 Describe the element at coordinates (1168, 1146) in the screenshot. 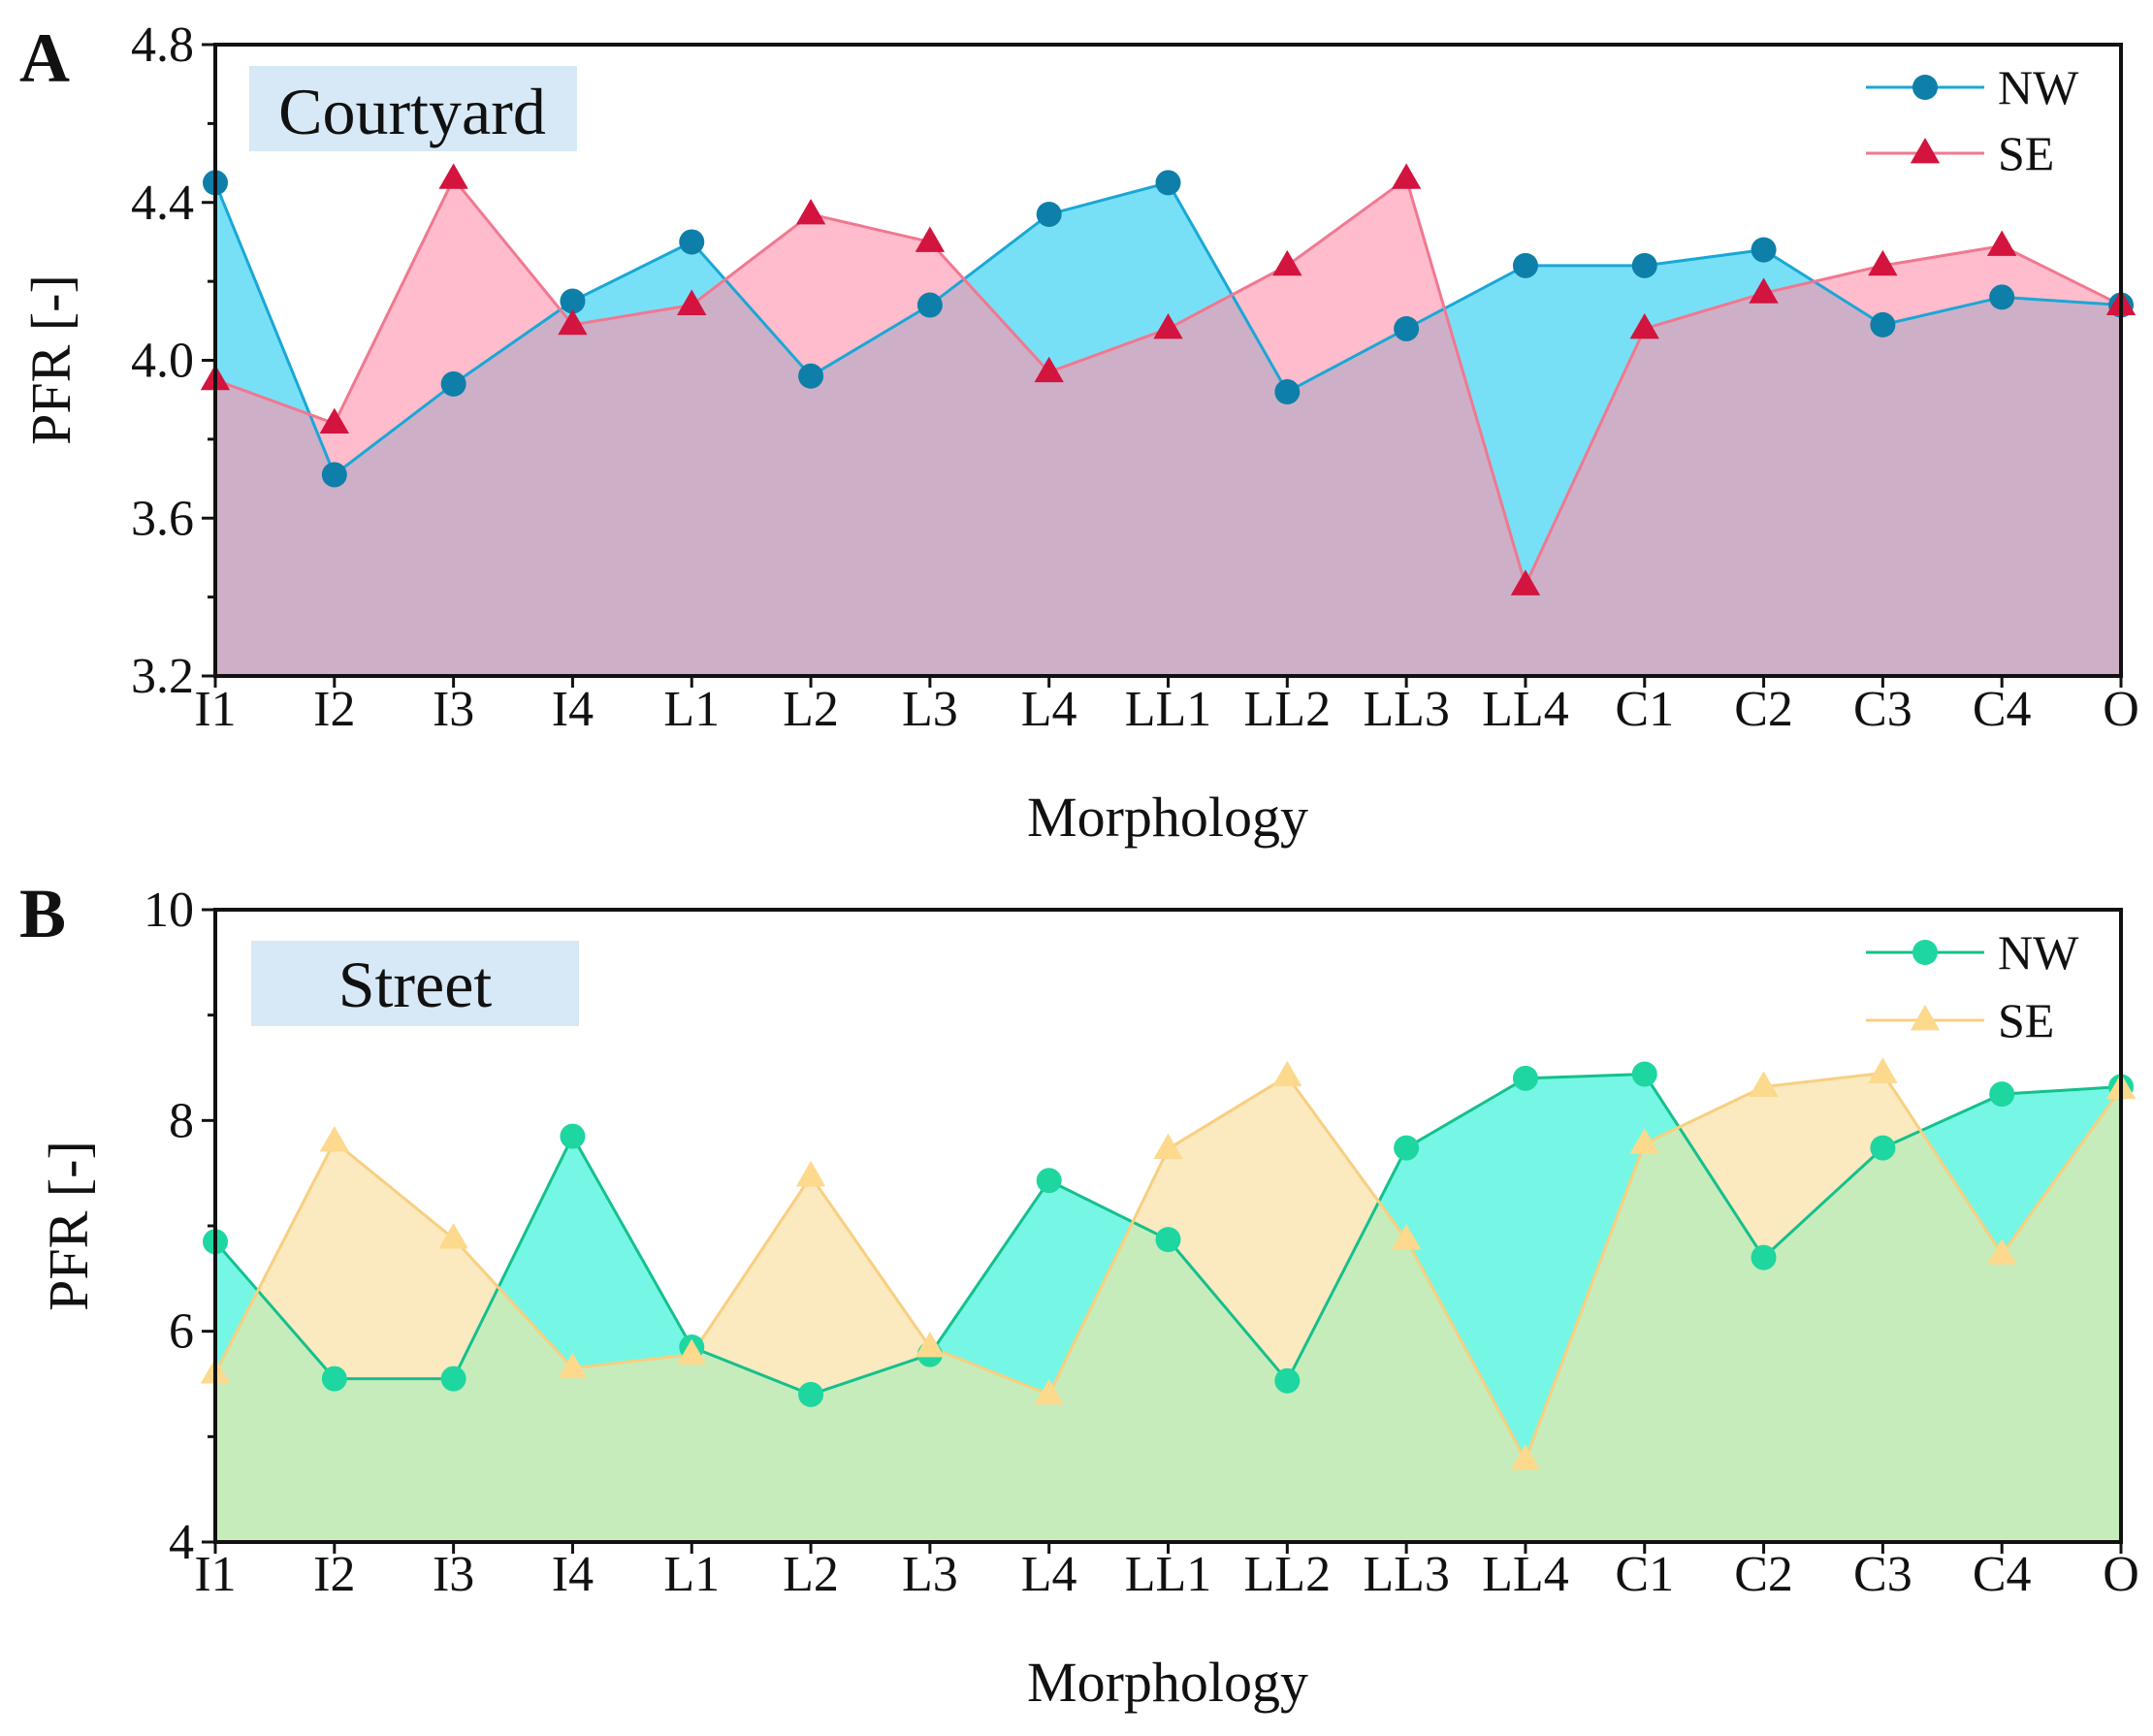

I see `point-se-ll1-b` at that location.